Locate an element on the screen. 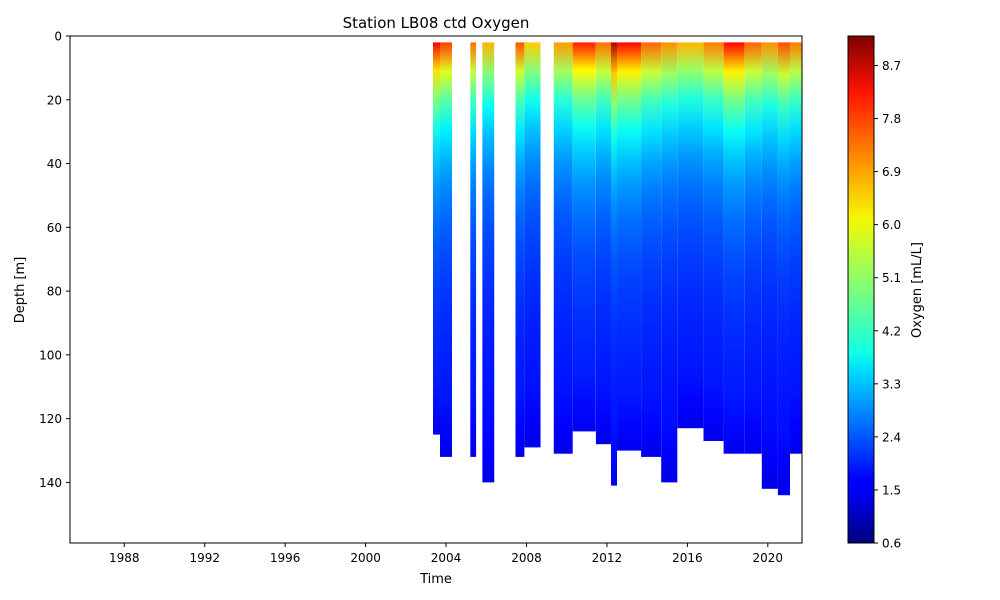 Image resolution: width=1000 pixels, height=600 pixels. x-tick-label: 2012 is located at coordinates (607, 558).